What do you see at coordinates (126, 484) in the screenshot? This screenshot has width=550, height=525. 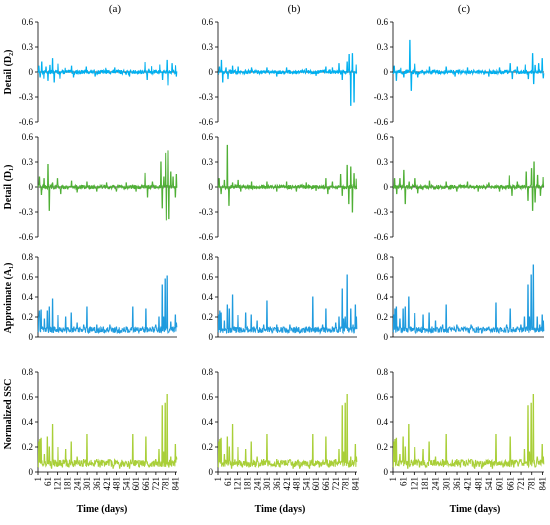 I see `x-tick-label: 541` at bounding box center [126, 484].